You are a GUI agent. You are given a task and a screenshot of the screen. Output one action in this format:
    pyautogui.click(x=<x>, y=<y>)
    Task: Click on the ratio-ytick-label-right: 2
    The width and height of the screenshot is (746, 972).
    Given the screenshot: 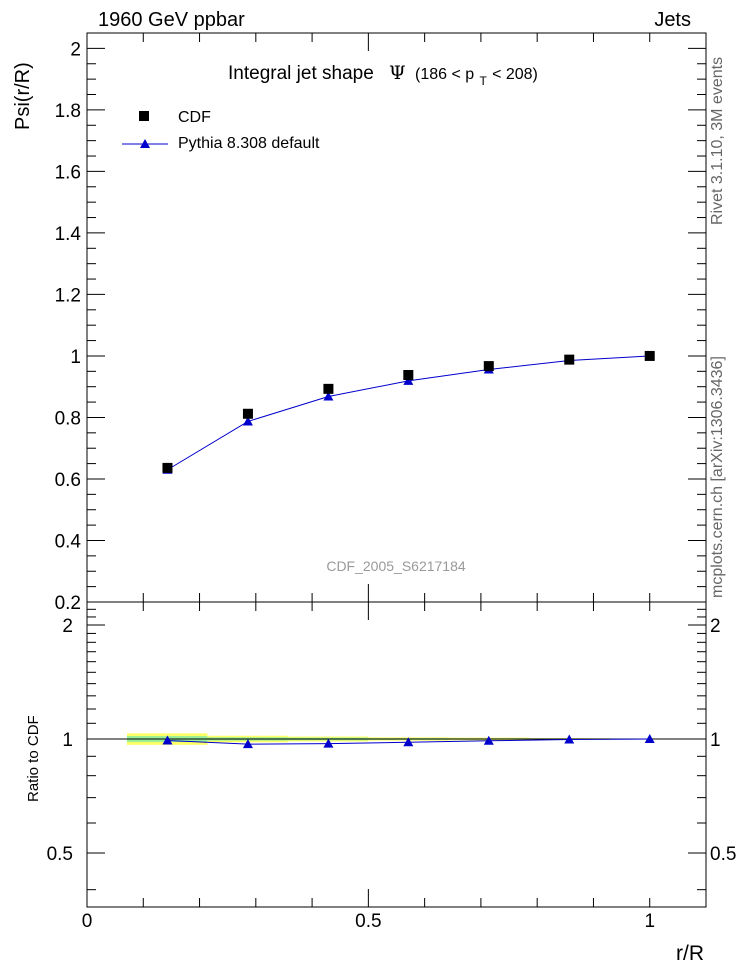 What is the action you would take?
    pyautogui.click(x=715, y=626)
    